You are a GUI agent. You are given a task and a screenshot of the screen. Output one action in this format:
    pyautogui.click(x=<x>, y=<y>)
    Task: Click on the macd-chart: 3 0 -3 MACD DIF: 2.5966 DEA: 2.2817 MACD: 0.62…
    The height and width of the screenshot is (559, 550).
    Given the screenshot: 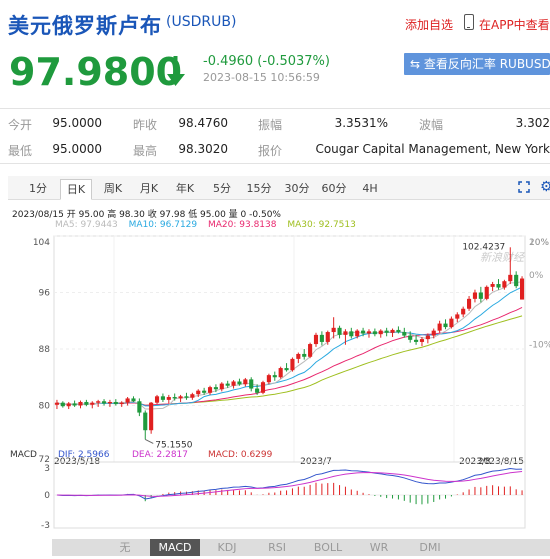 What is the action you would take?
    pyautogui.click(x=275, y=489)
    